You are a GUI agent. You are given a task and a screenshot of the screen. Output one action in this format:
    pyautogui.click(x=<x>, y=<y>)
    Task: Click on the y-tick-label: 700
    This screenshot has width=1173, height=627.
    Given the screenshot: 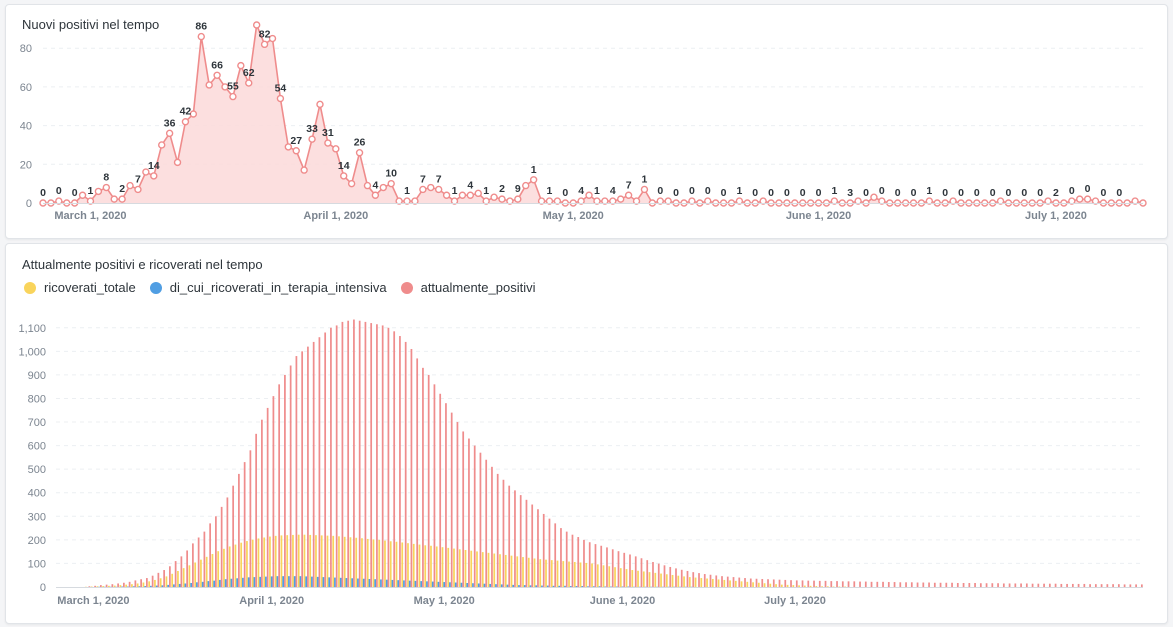 What is the action you would take?
    pyautogui.click(x=37, y=423)
    